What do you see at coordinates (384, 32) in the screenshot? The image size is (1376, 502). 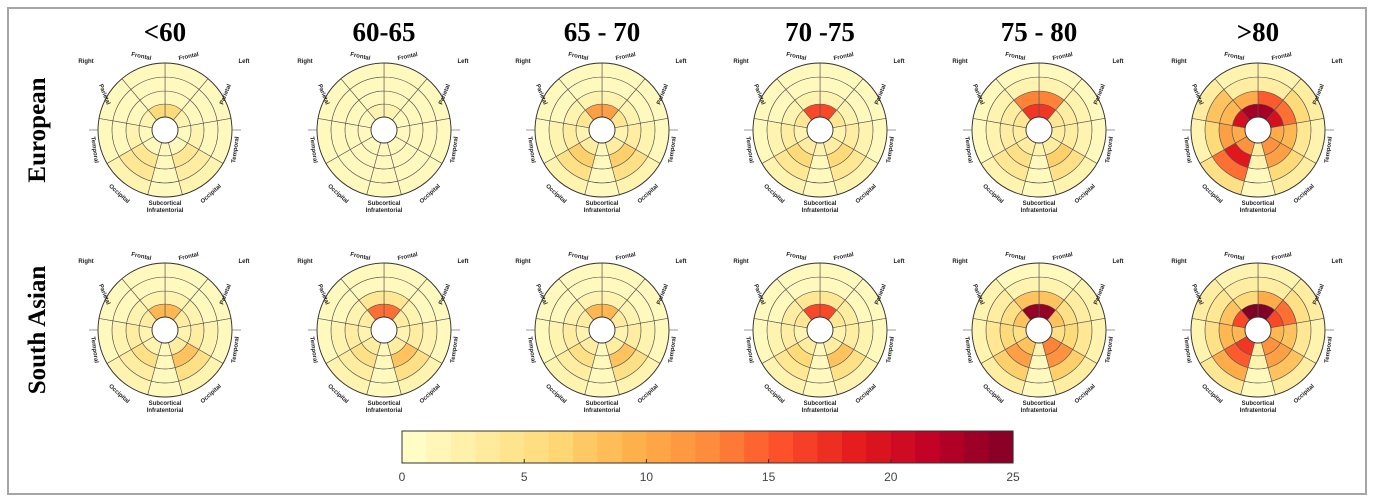 I see `column-title: 60-65` at bounding box center [384, 32].